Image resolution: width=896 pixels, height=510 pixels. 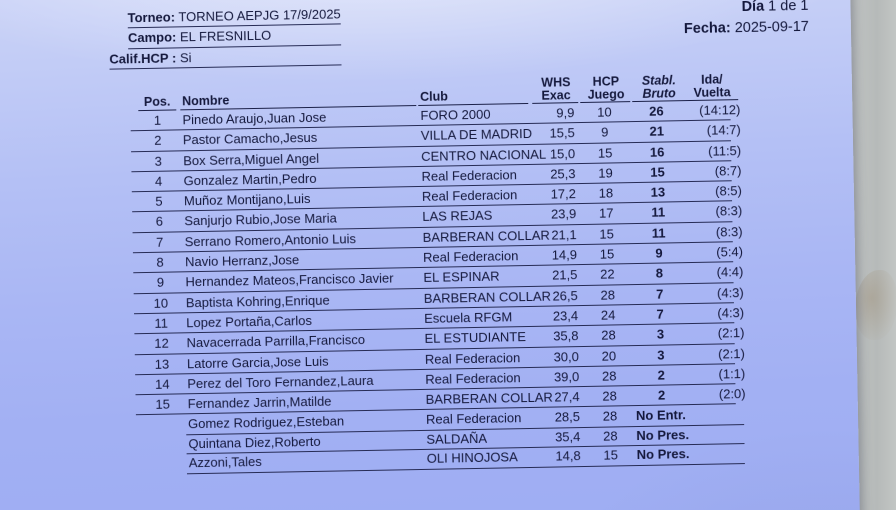 I want to click on cell-player-name: Navio Herranz,Jose, so click(x=242, y=261).